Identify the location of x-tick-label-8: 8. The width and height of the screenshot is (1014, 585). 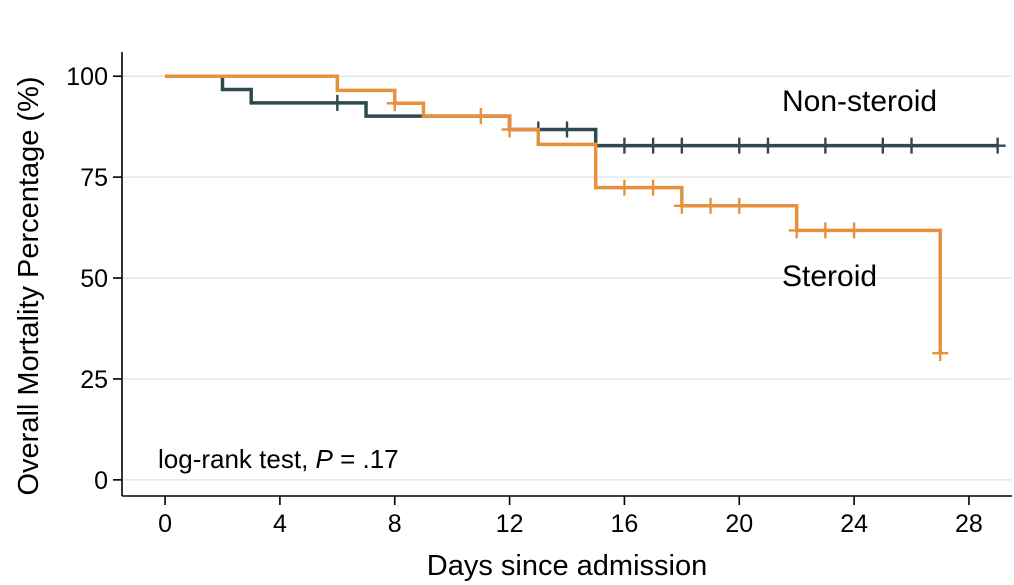
(395, 524).